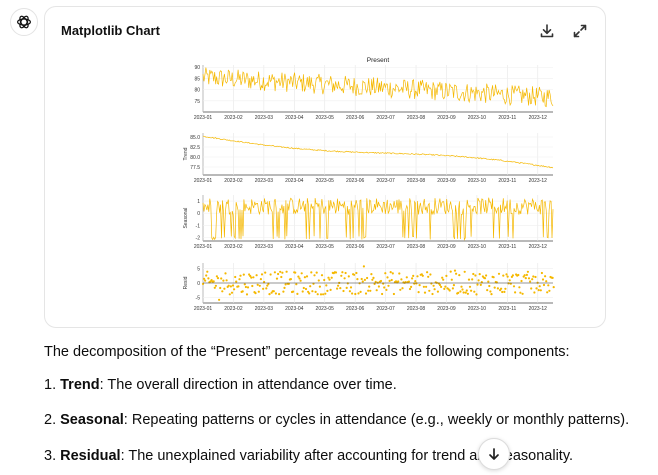 This screenshot has height=475, width=658. What do you see at coordinates (494, 454) in the screenshot?
I see `scroll-down-button` at bounding box center [494, 454].